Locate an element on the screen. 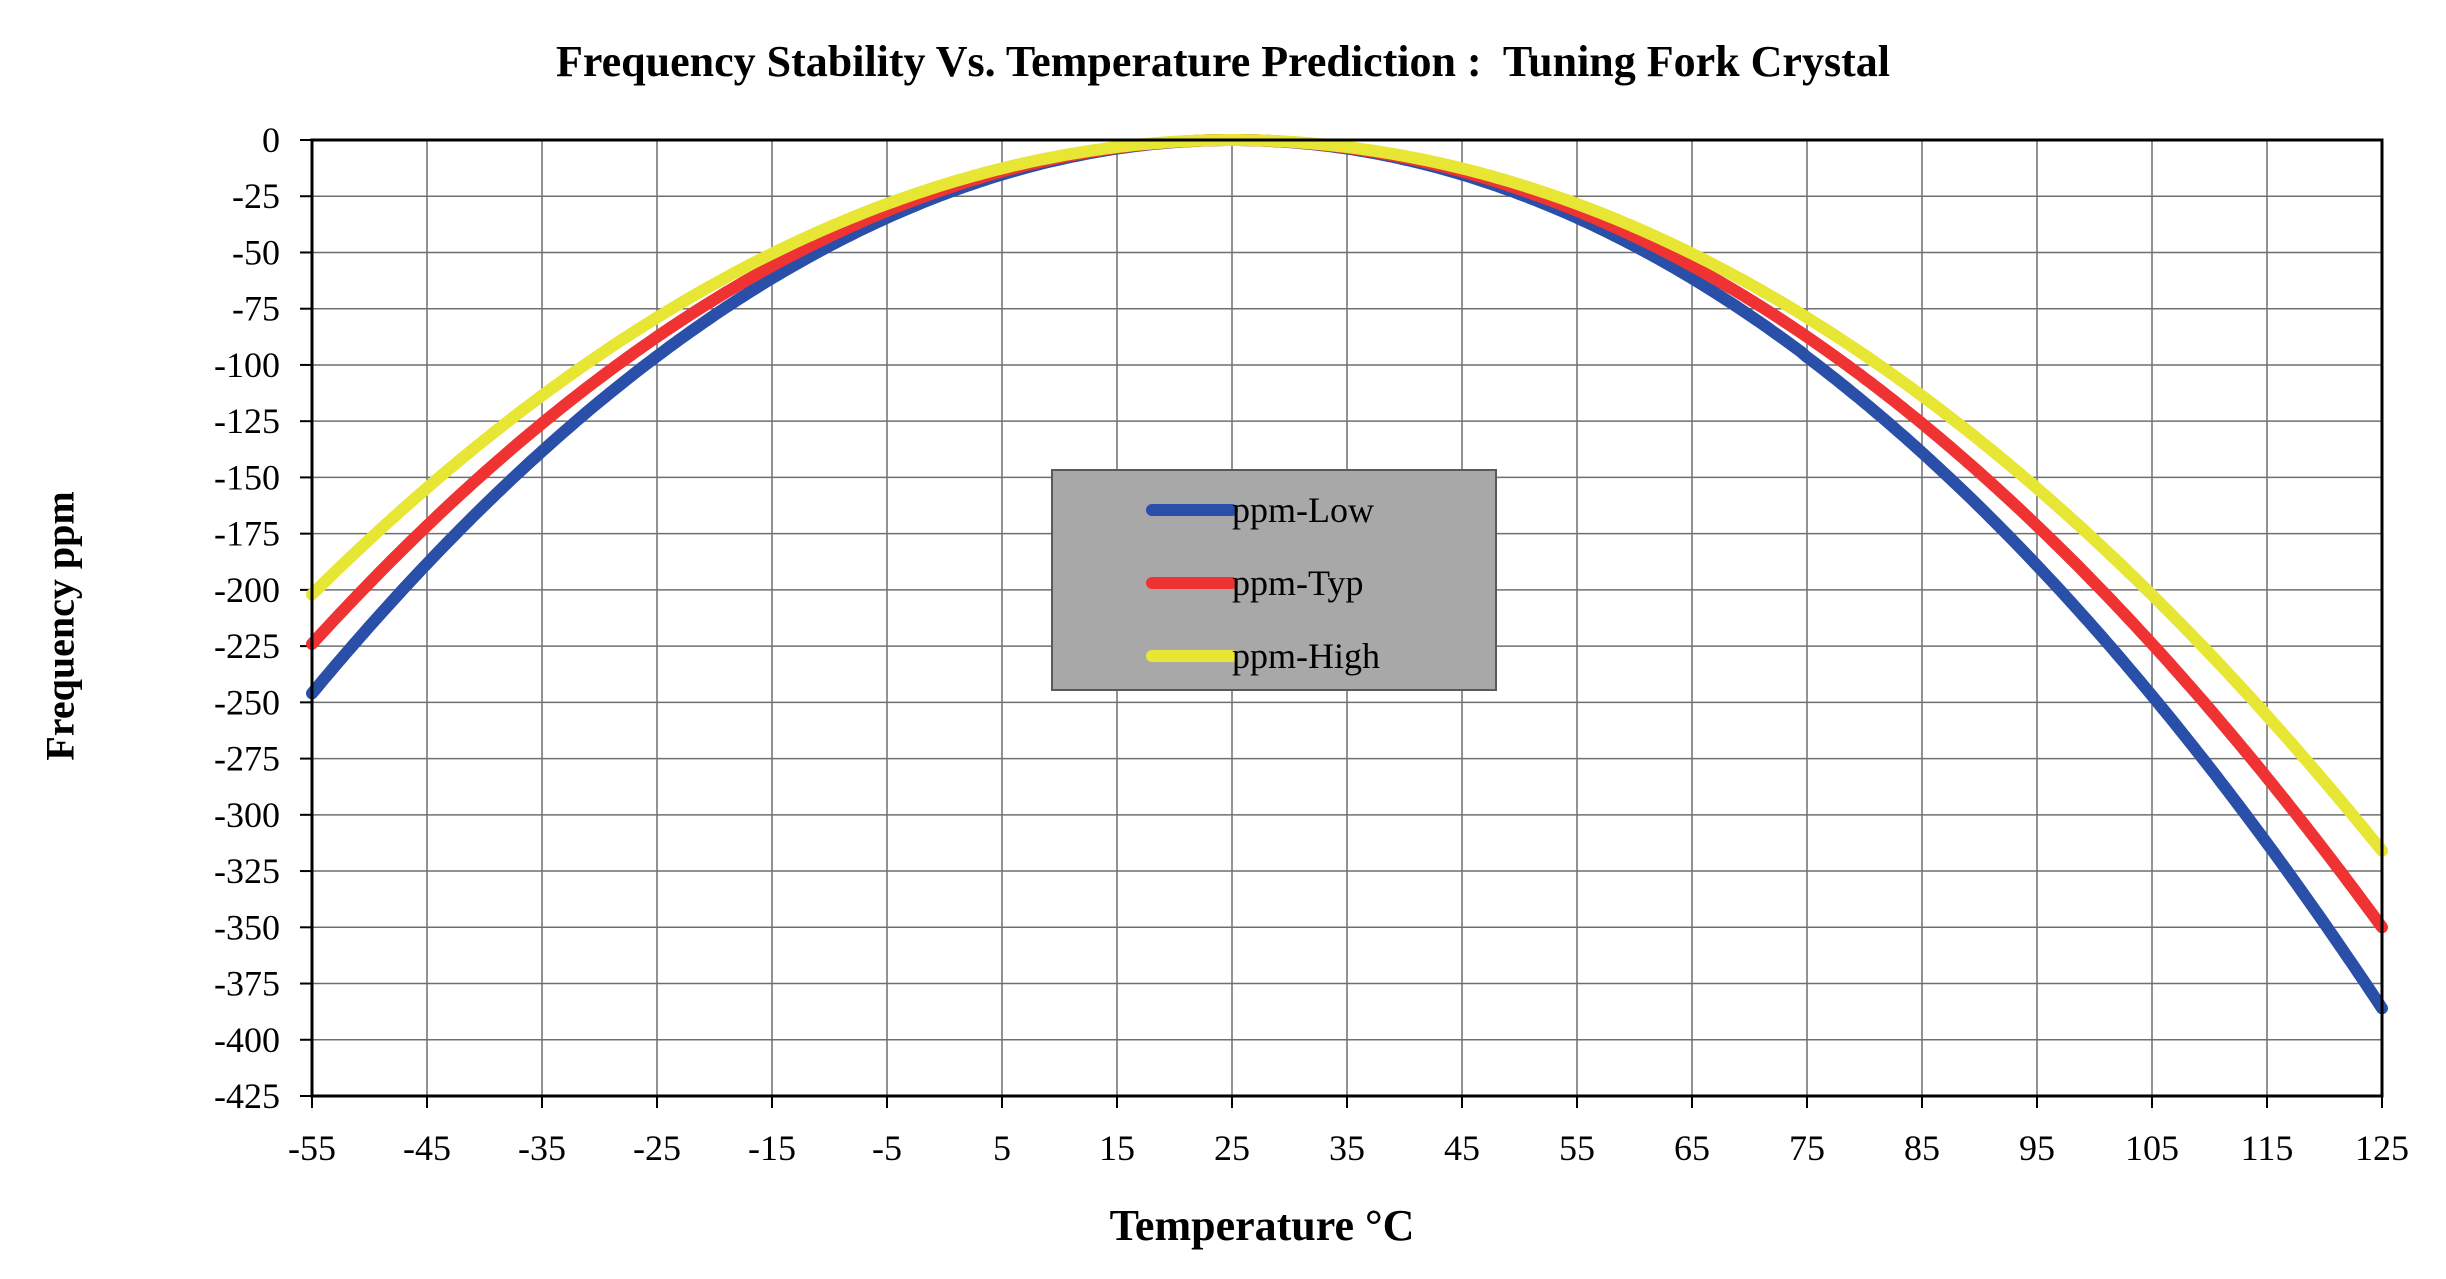 The width and height of the screenshot is (2446, 1279). x-tick-label: 95 is located at coordinates (2037, 1148).